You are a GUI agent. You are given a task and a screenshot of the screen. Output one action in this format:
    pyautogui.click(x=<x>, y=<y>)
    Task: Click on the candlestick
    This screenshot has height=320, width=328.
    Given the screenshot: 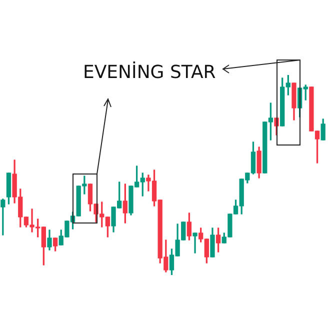 What is the action you would take?
    pyautogui.click(x=195, y=243)
    